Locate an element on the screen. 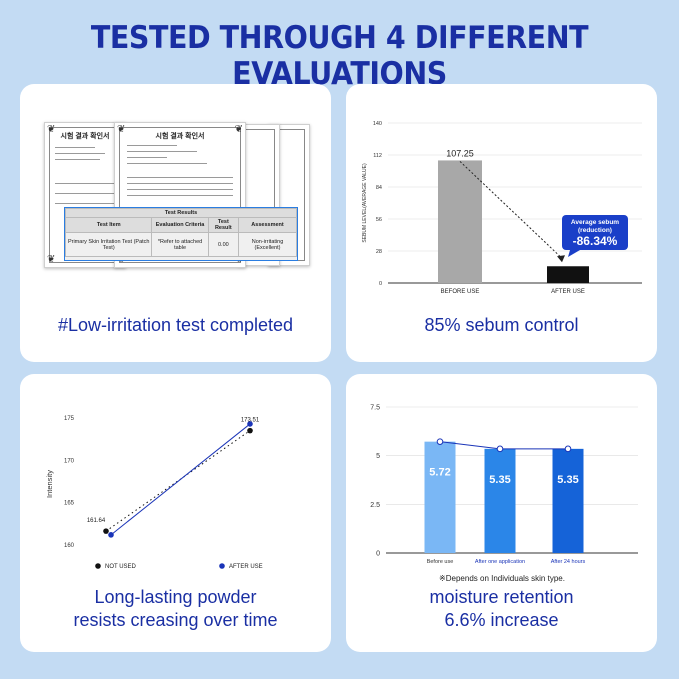 The height and width of the screenshot is (679, 679). point-label: 173.51 is located at coordinates (250, 421).